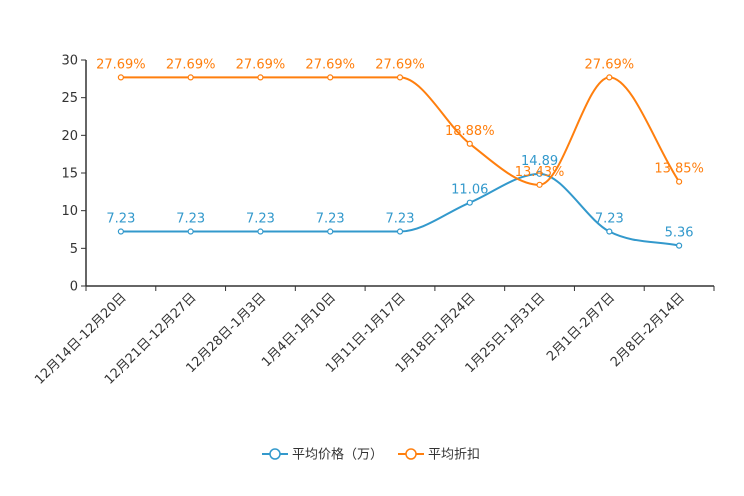  What do you see at coordinates (191, 64) in the screenshot?
I see `data-label-1-1: 27.69%` at bounding box center [191, 64].